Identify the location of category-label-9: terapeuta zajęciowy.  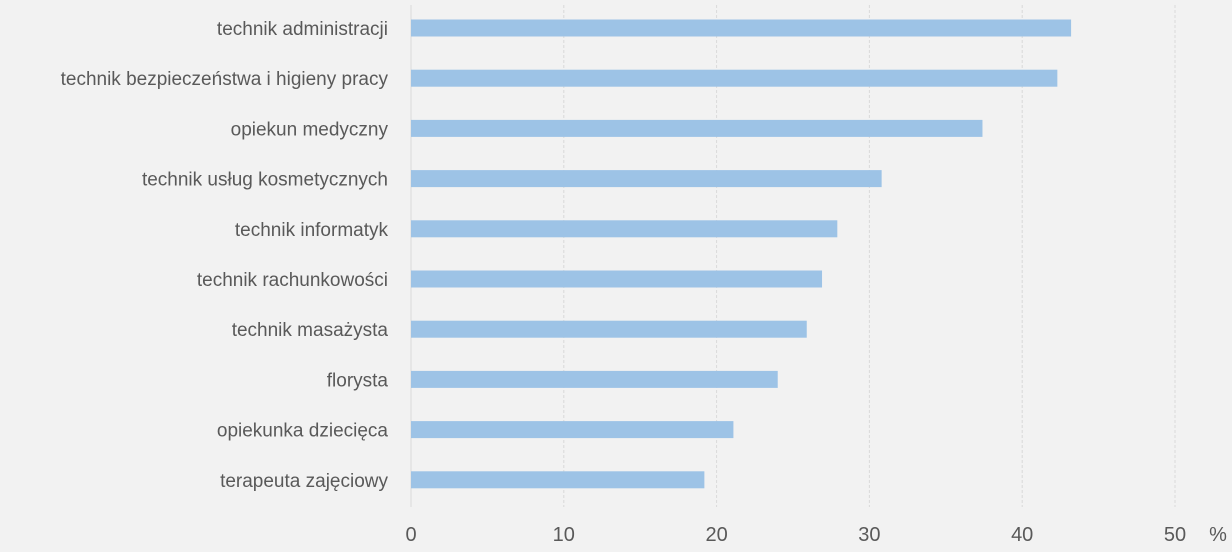
(304, 481).